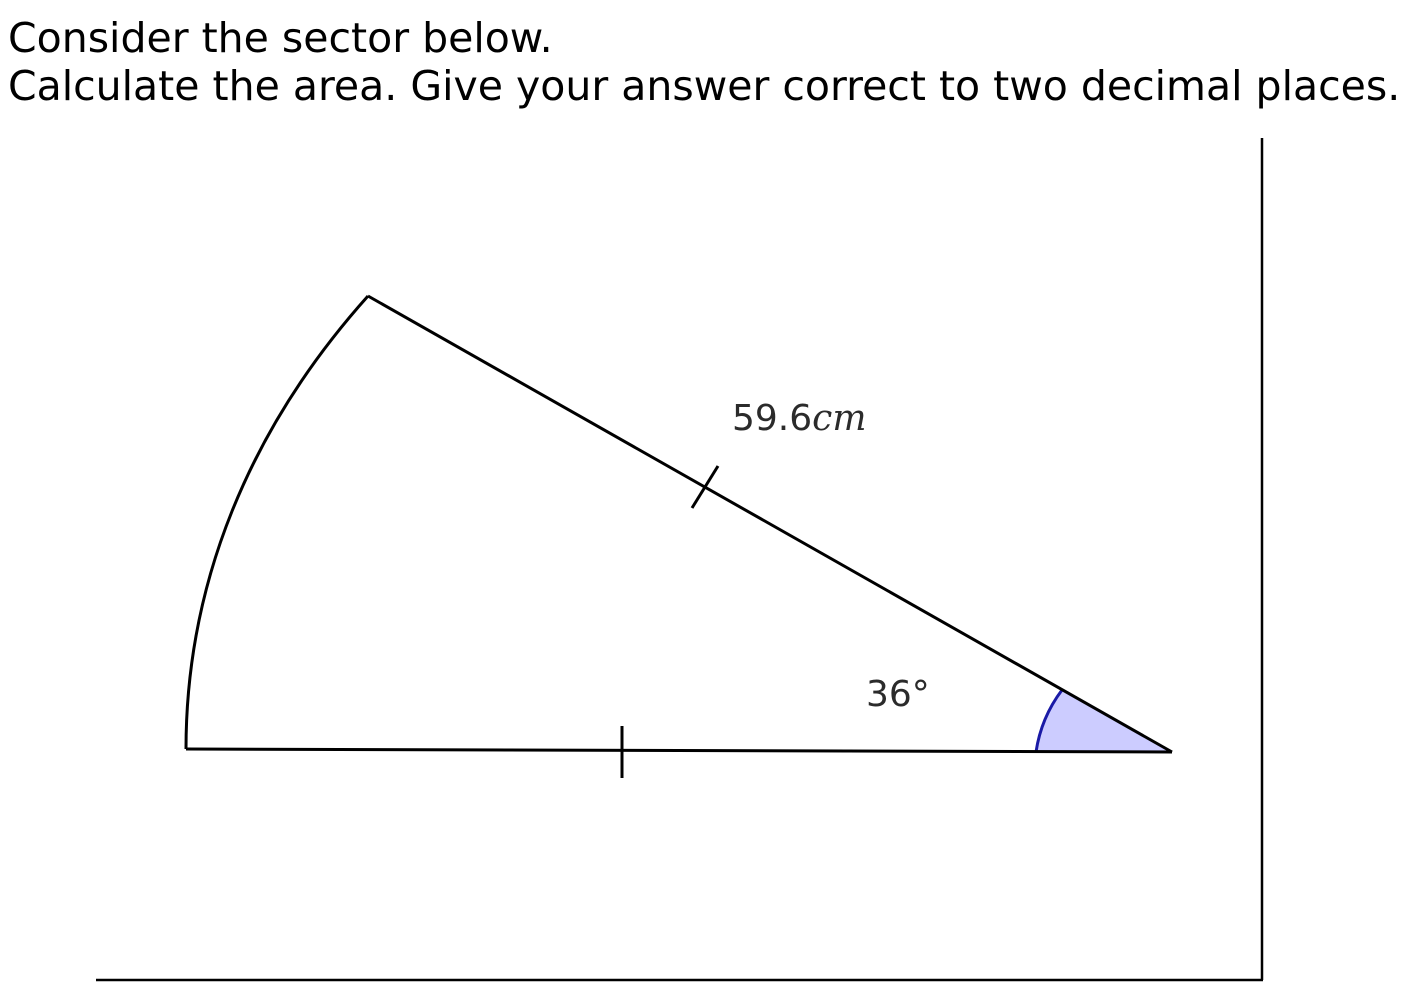 The height and width of the screenshot is (996, 1426). I want to click on radius-label: 59.6cm, so click(799, 418).